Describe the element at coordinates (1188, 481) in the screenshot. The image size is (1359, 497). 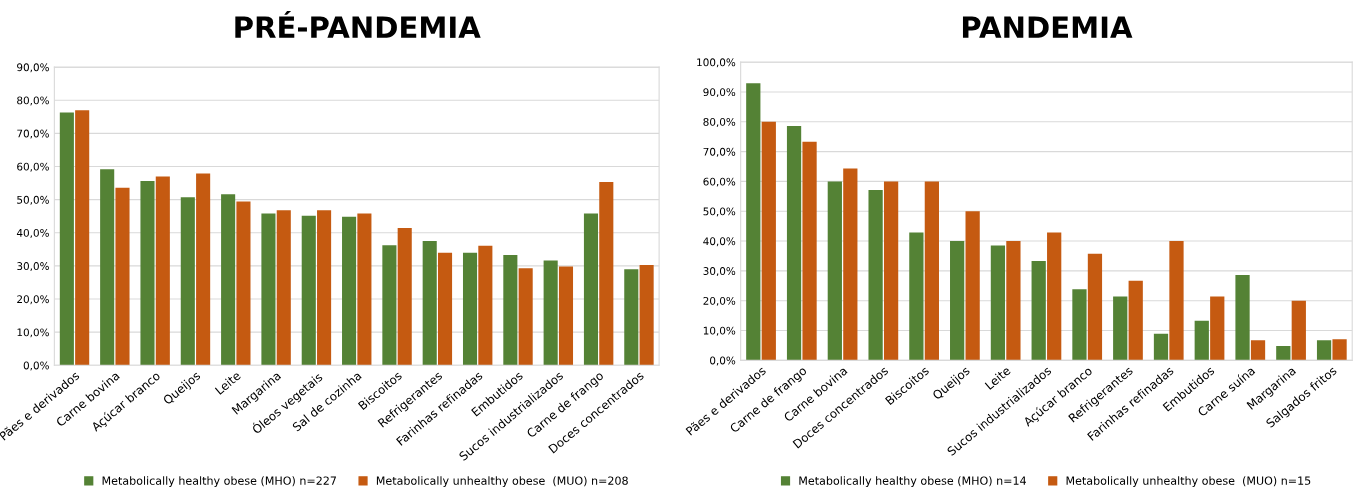
I see `legend-label: Metabolically unhealthy obese (MUO) n=15` at that location.